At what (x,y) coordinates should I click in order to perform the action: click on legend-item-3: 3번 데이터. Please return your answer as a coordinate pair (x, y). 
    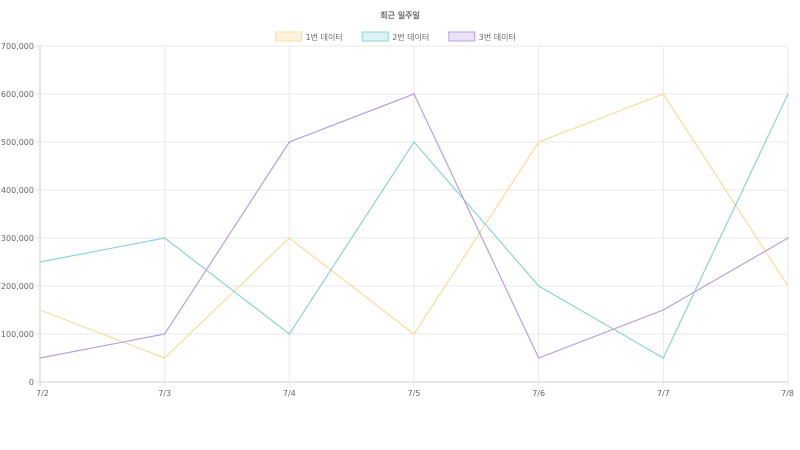
    Looking at the image, I should click on (482, 36).